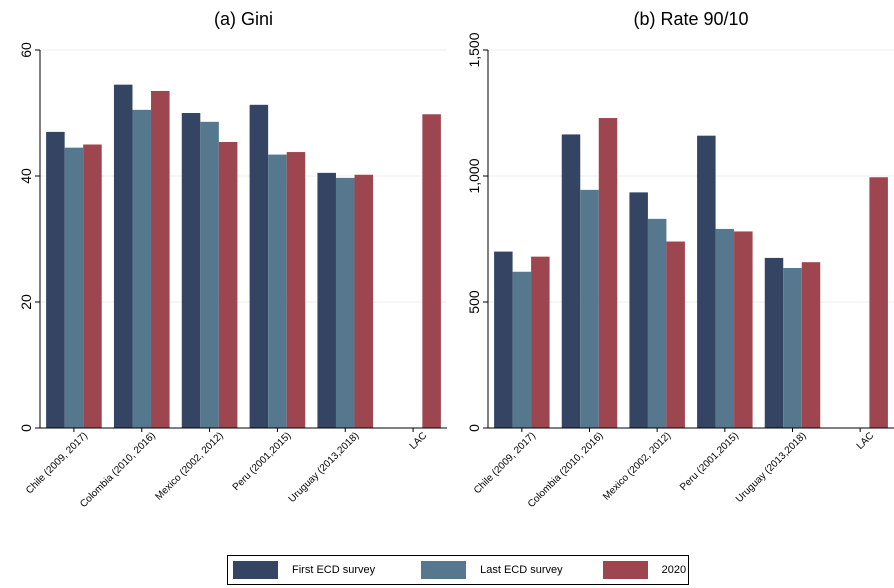 The height and width of the screenshot is (588, 894). I want to click on legend-label-2020: 2020, so click(674, 570).